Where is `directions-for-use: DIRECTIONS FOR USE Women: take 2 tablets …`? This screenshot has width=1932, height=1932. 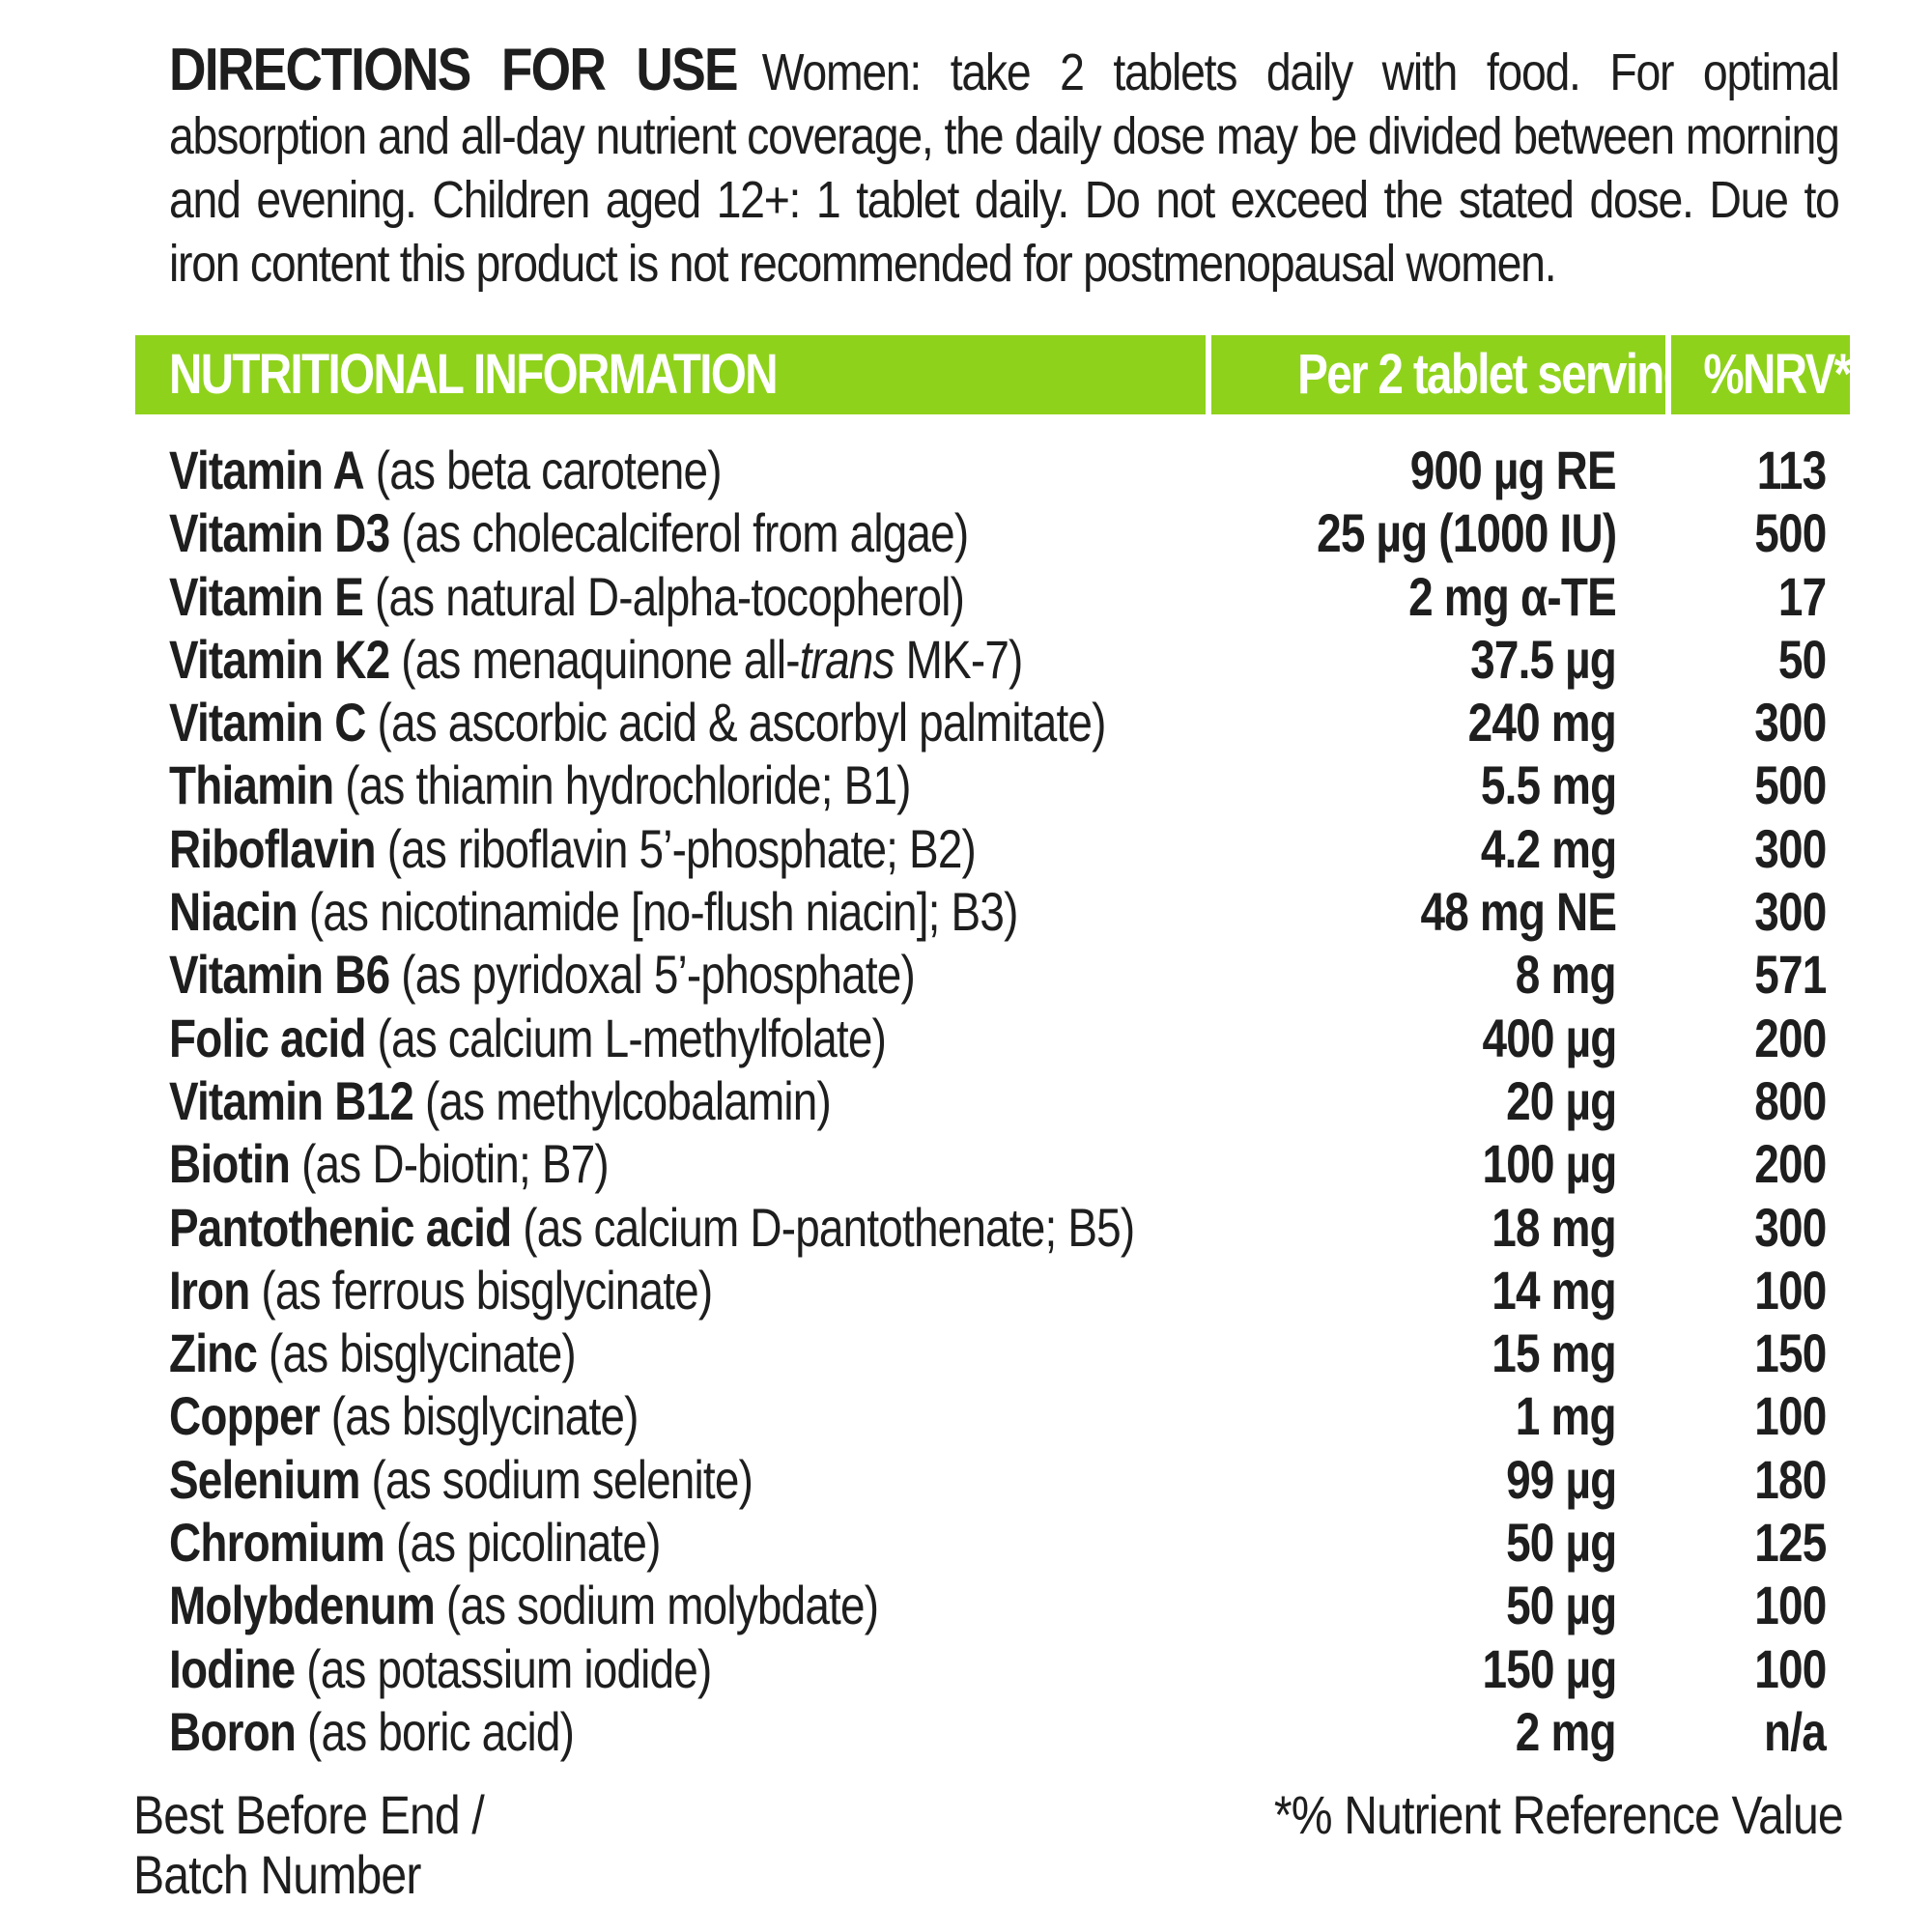 directions-for-use: DIRECTIONS FOR USE Women: take 2 tablets … is located at coordinates (1005, 166).